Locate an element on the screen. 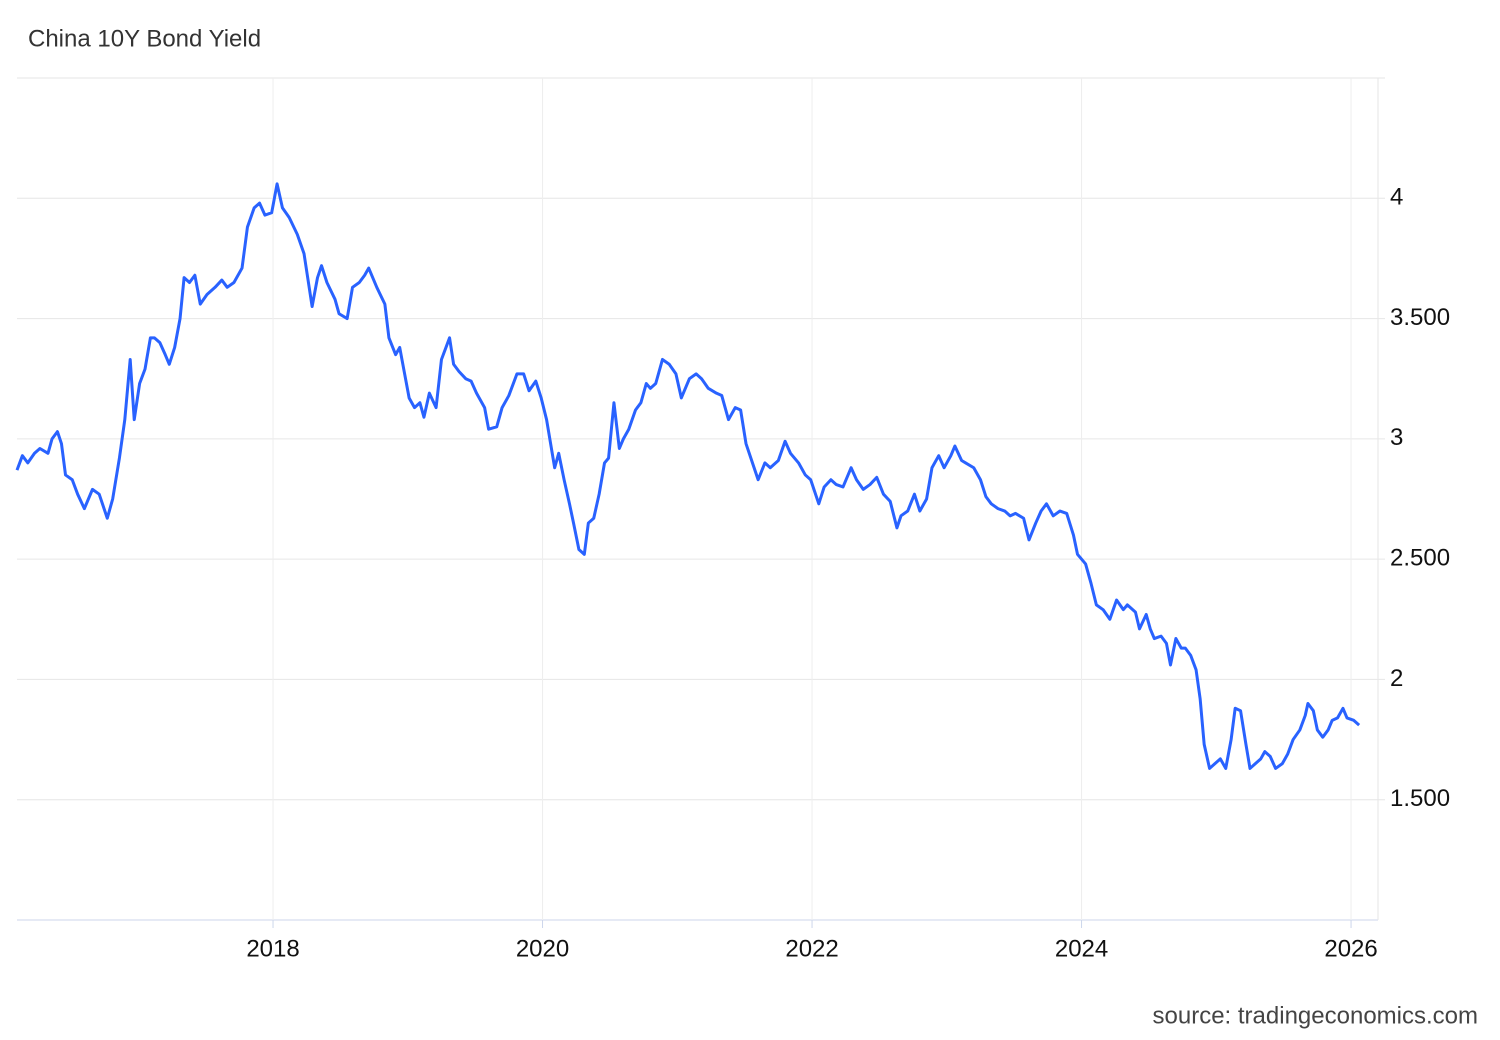  chart-title: China 10Y Bond Yield is located at coordinates (144, 38).